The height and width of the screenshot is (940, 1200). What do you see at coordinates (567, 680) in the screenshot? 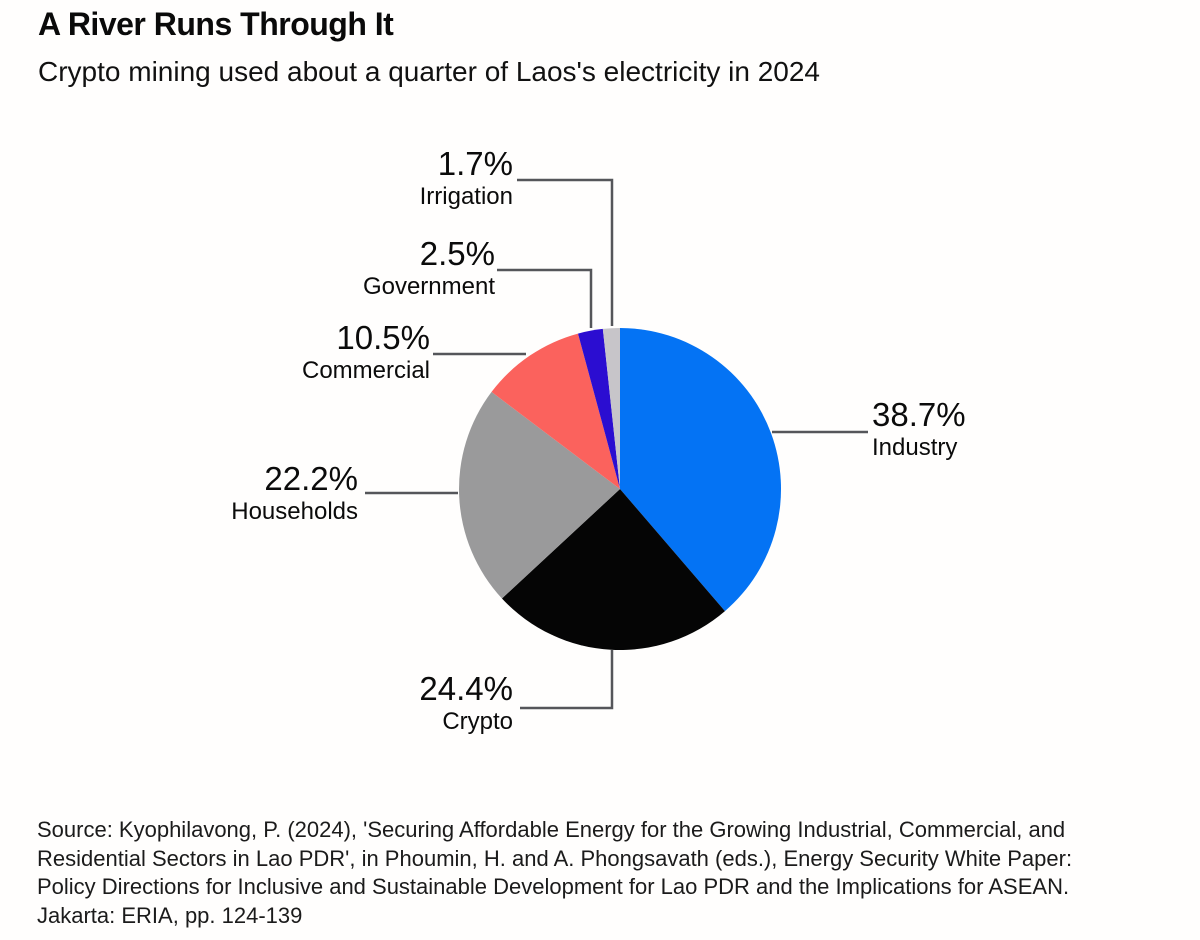
I see `leader-line-crypto` at bounding box center [567, 680].